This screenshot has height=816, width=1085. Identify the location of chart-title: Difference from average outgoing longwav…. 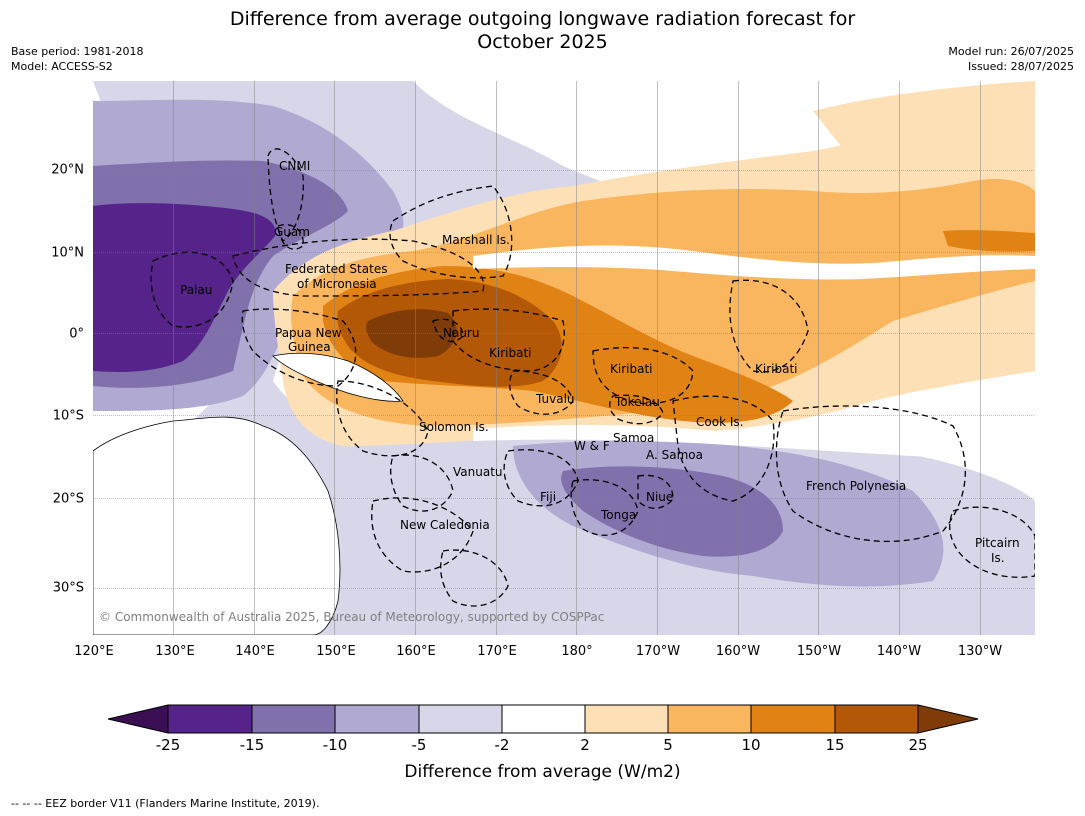
(542, 31).